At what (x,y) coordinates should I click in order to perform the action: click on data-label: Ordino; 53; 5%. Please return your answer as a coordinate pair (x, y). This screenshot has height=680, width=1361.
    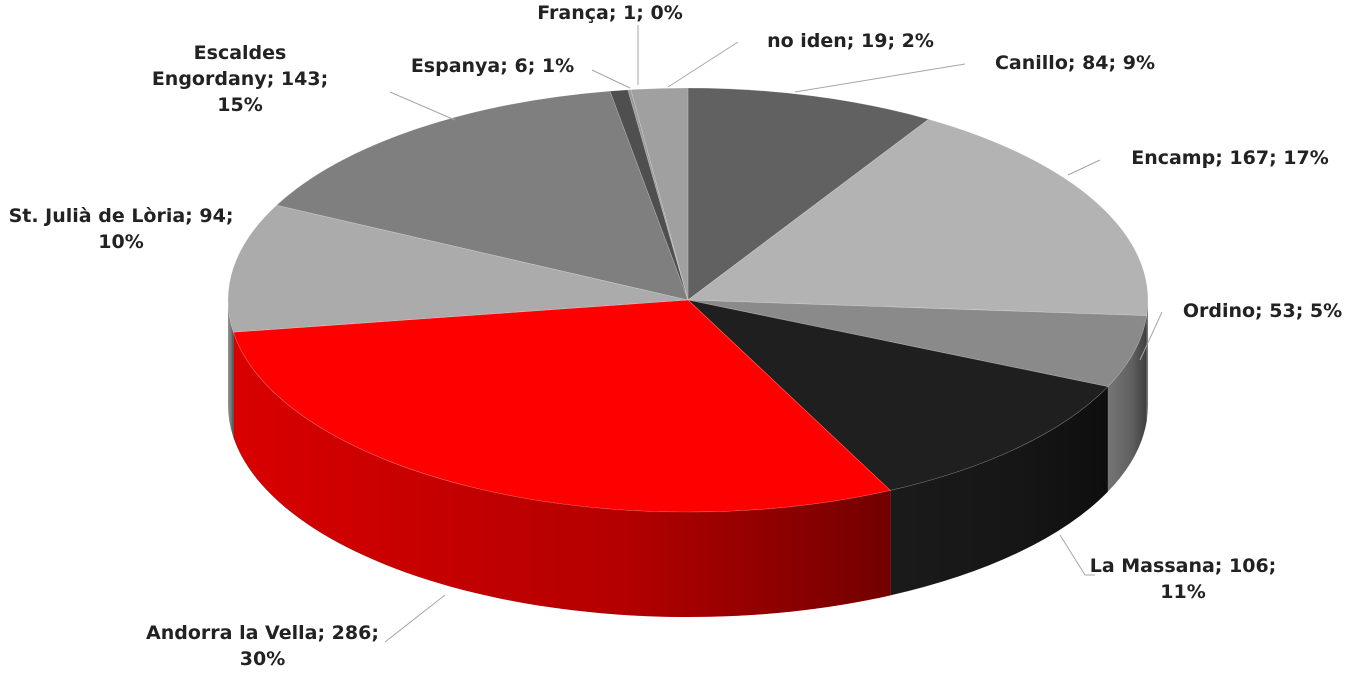
    Looking at the image, I should click on (1262, 311).